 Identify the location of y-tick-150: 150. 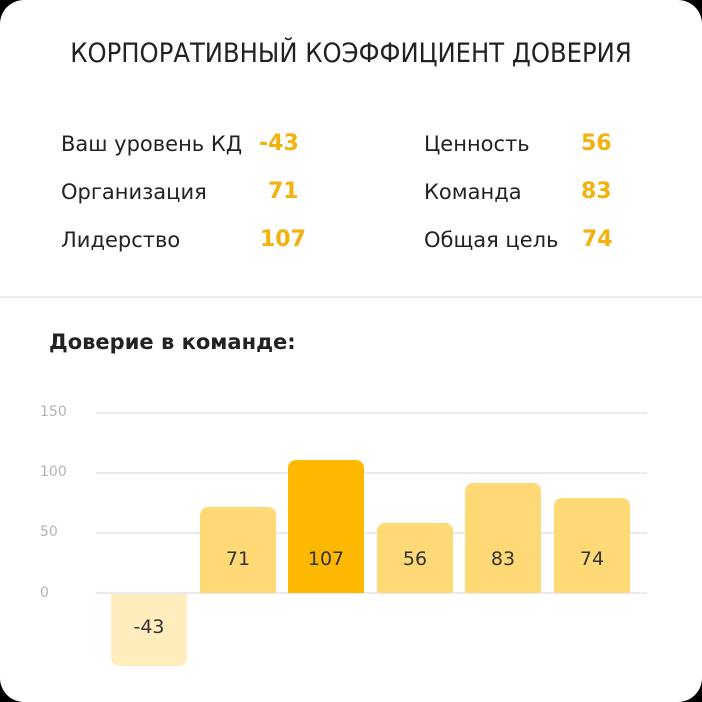
(53, 412).